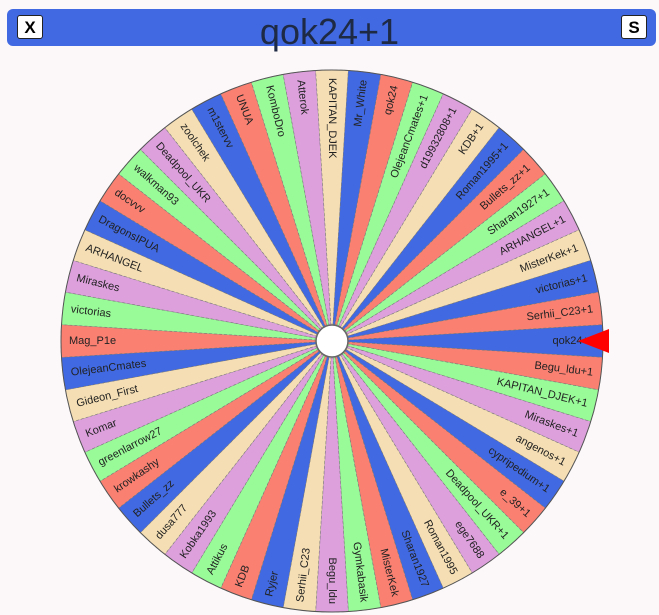 This screenshot has height=615, width=659. Describe the element at coordinates (361, 103) in the screenshot. I see `segment-label: Mr_White` at that location.